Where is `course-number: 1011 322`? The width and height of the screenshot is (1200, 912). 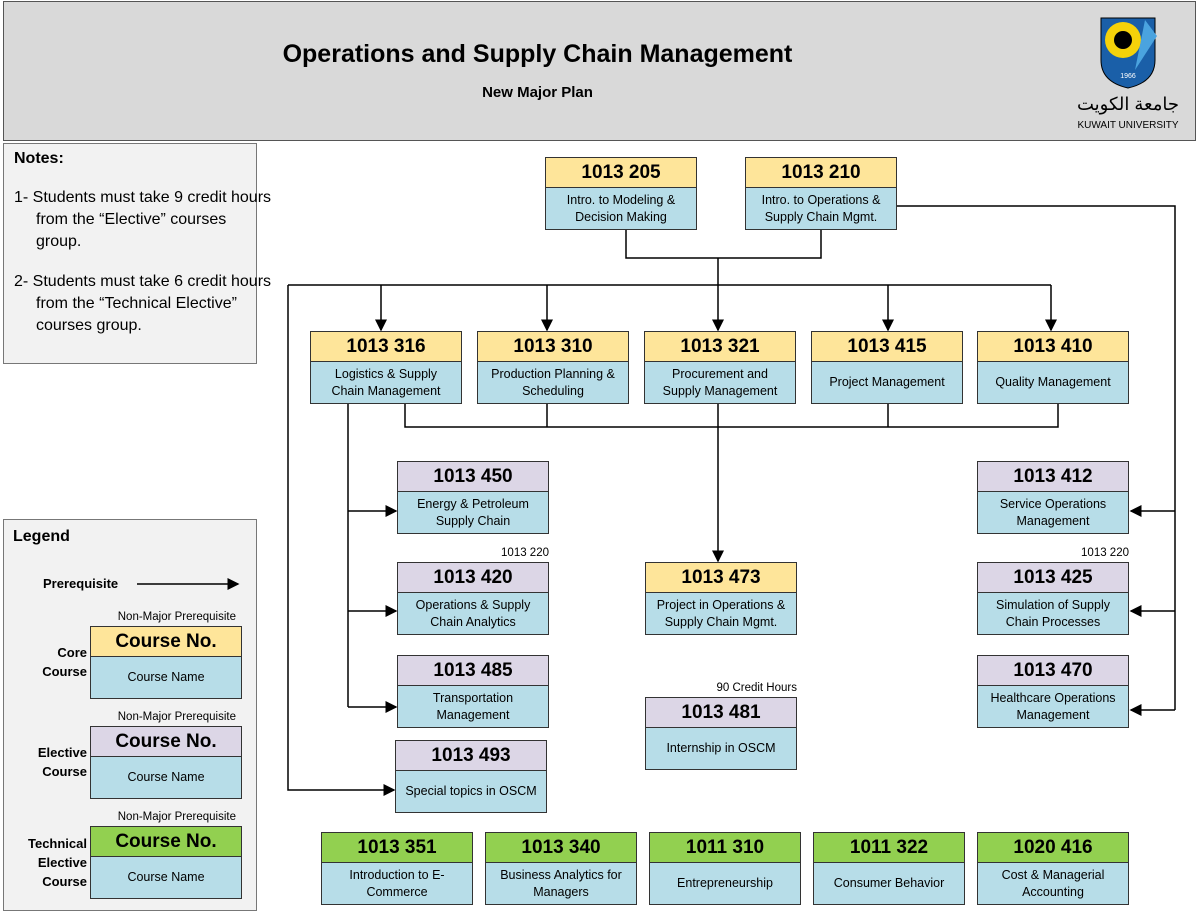 course-number: 1011 322 is located at coordinates (889, 848).